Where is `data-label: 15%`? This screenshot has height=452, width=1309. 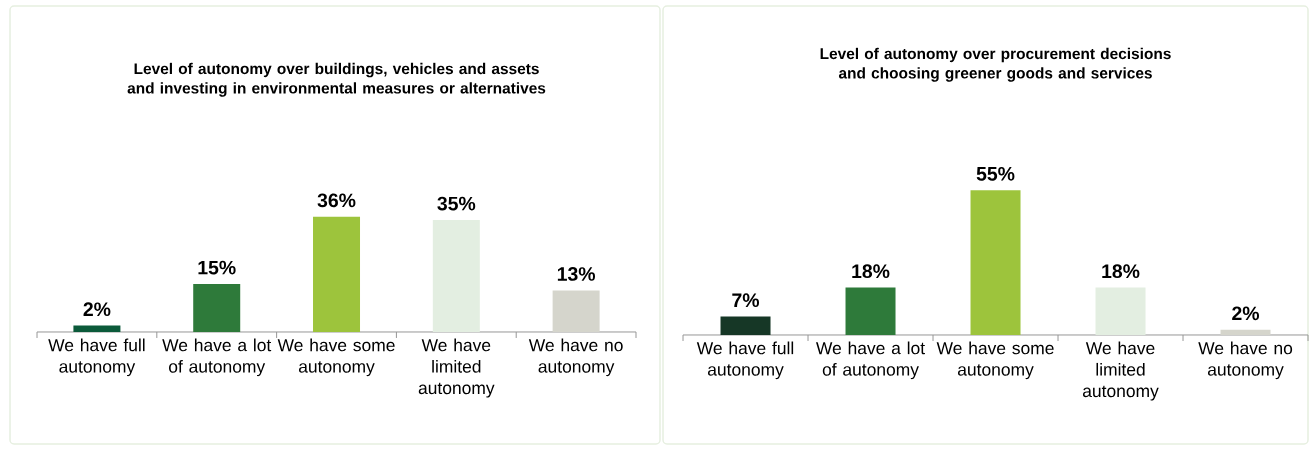
data-label: 15% is located at coordinates (217, 267).